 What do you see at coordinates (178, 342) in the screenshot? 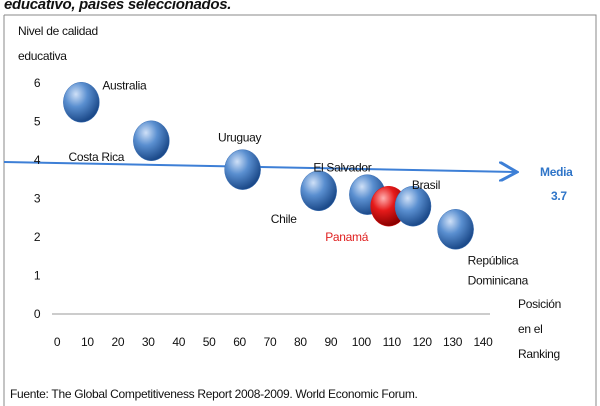
I see `x-tick-label: 40` at bounding box center [178, 342].